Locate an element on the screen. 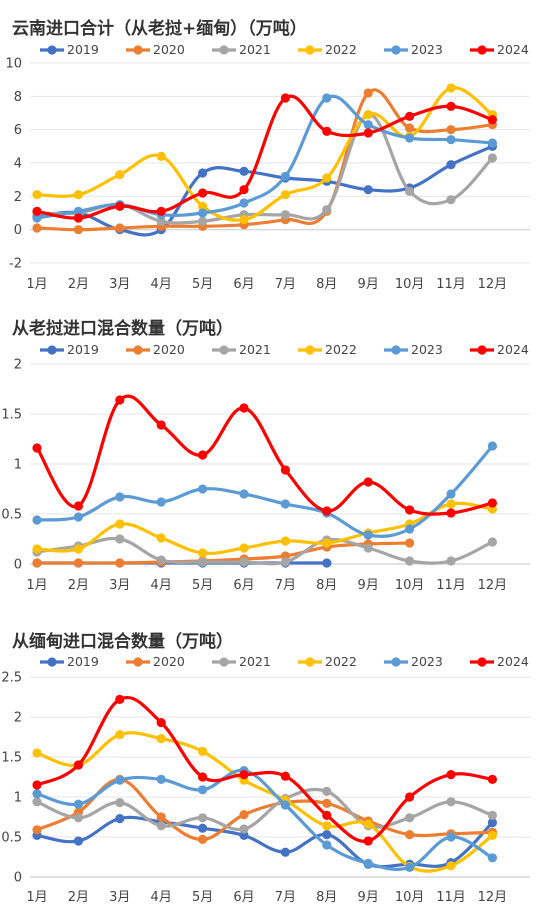  legend-label: 2021 is located at coordinates (255, 349).